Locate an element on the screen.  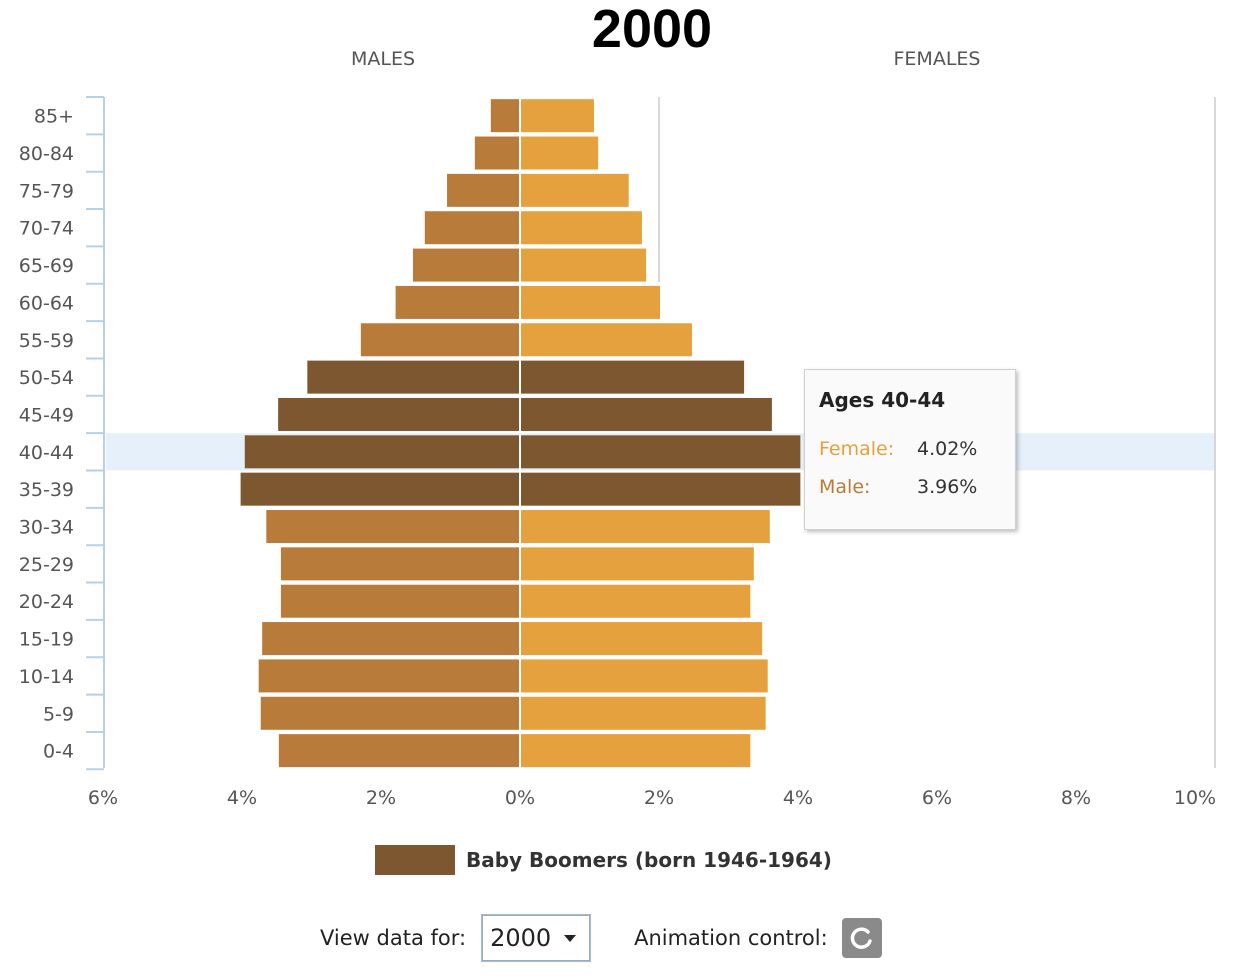
tooltip-male-row: Male: 3.96% is located at coordinates (910, 487).